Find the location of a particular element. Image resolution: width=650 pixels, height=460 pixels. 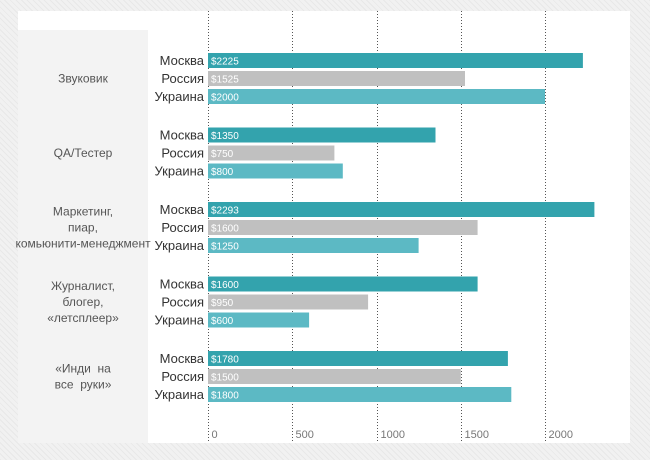

series-label-1-1: Россия is located at coordinates (182, 153).